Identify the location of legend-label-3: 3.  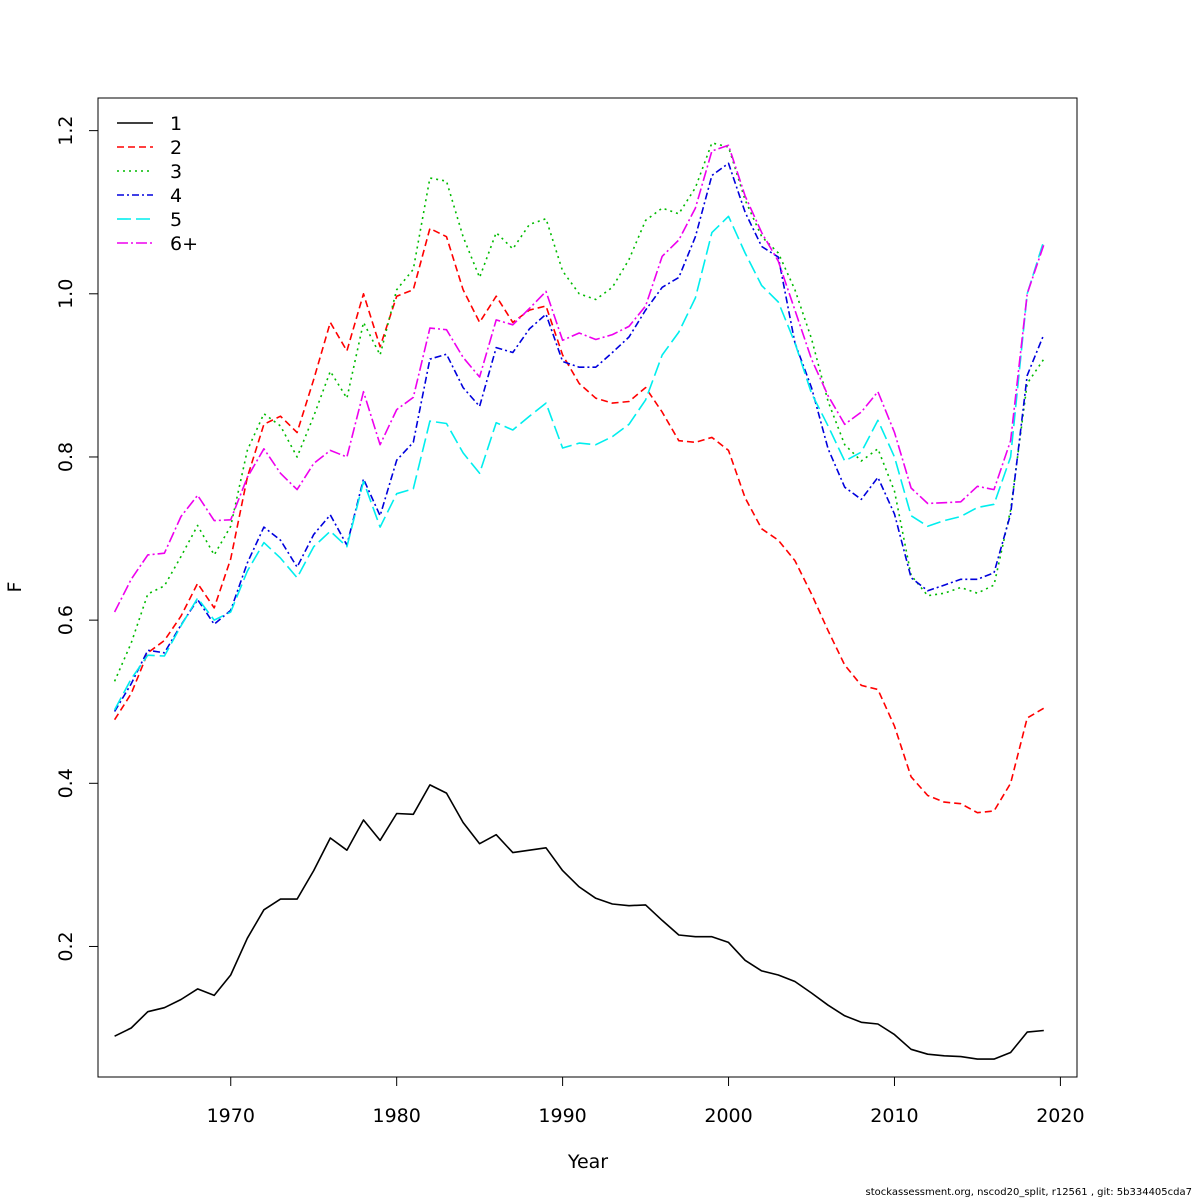
(176, 172).